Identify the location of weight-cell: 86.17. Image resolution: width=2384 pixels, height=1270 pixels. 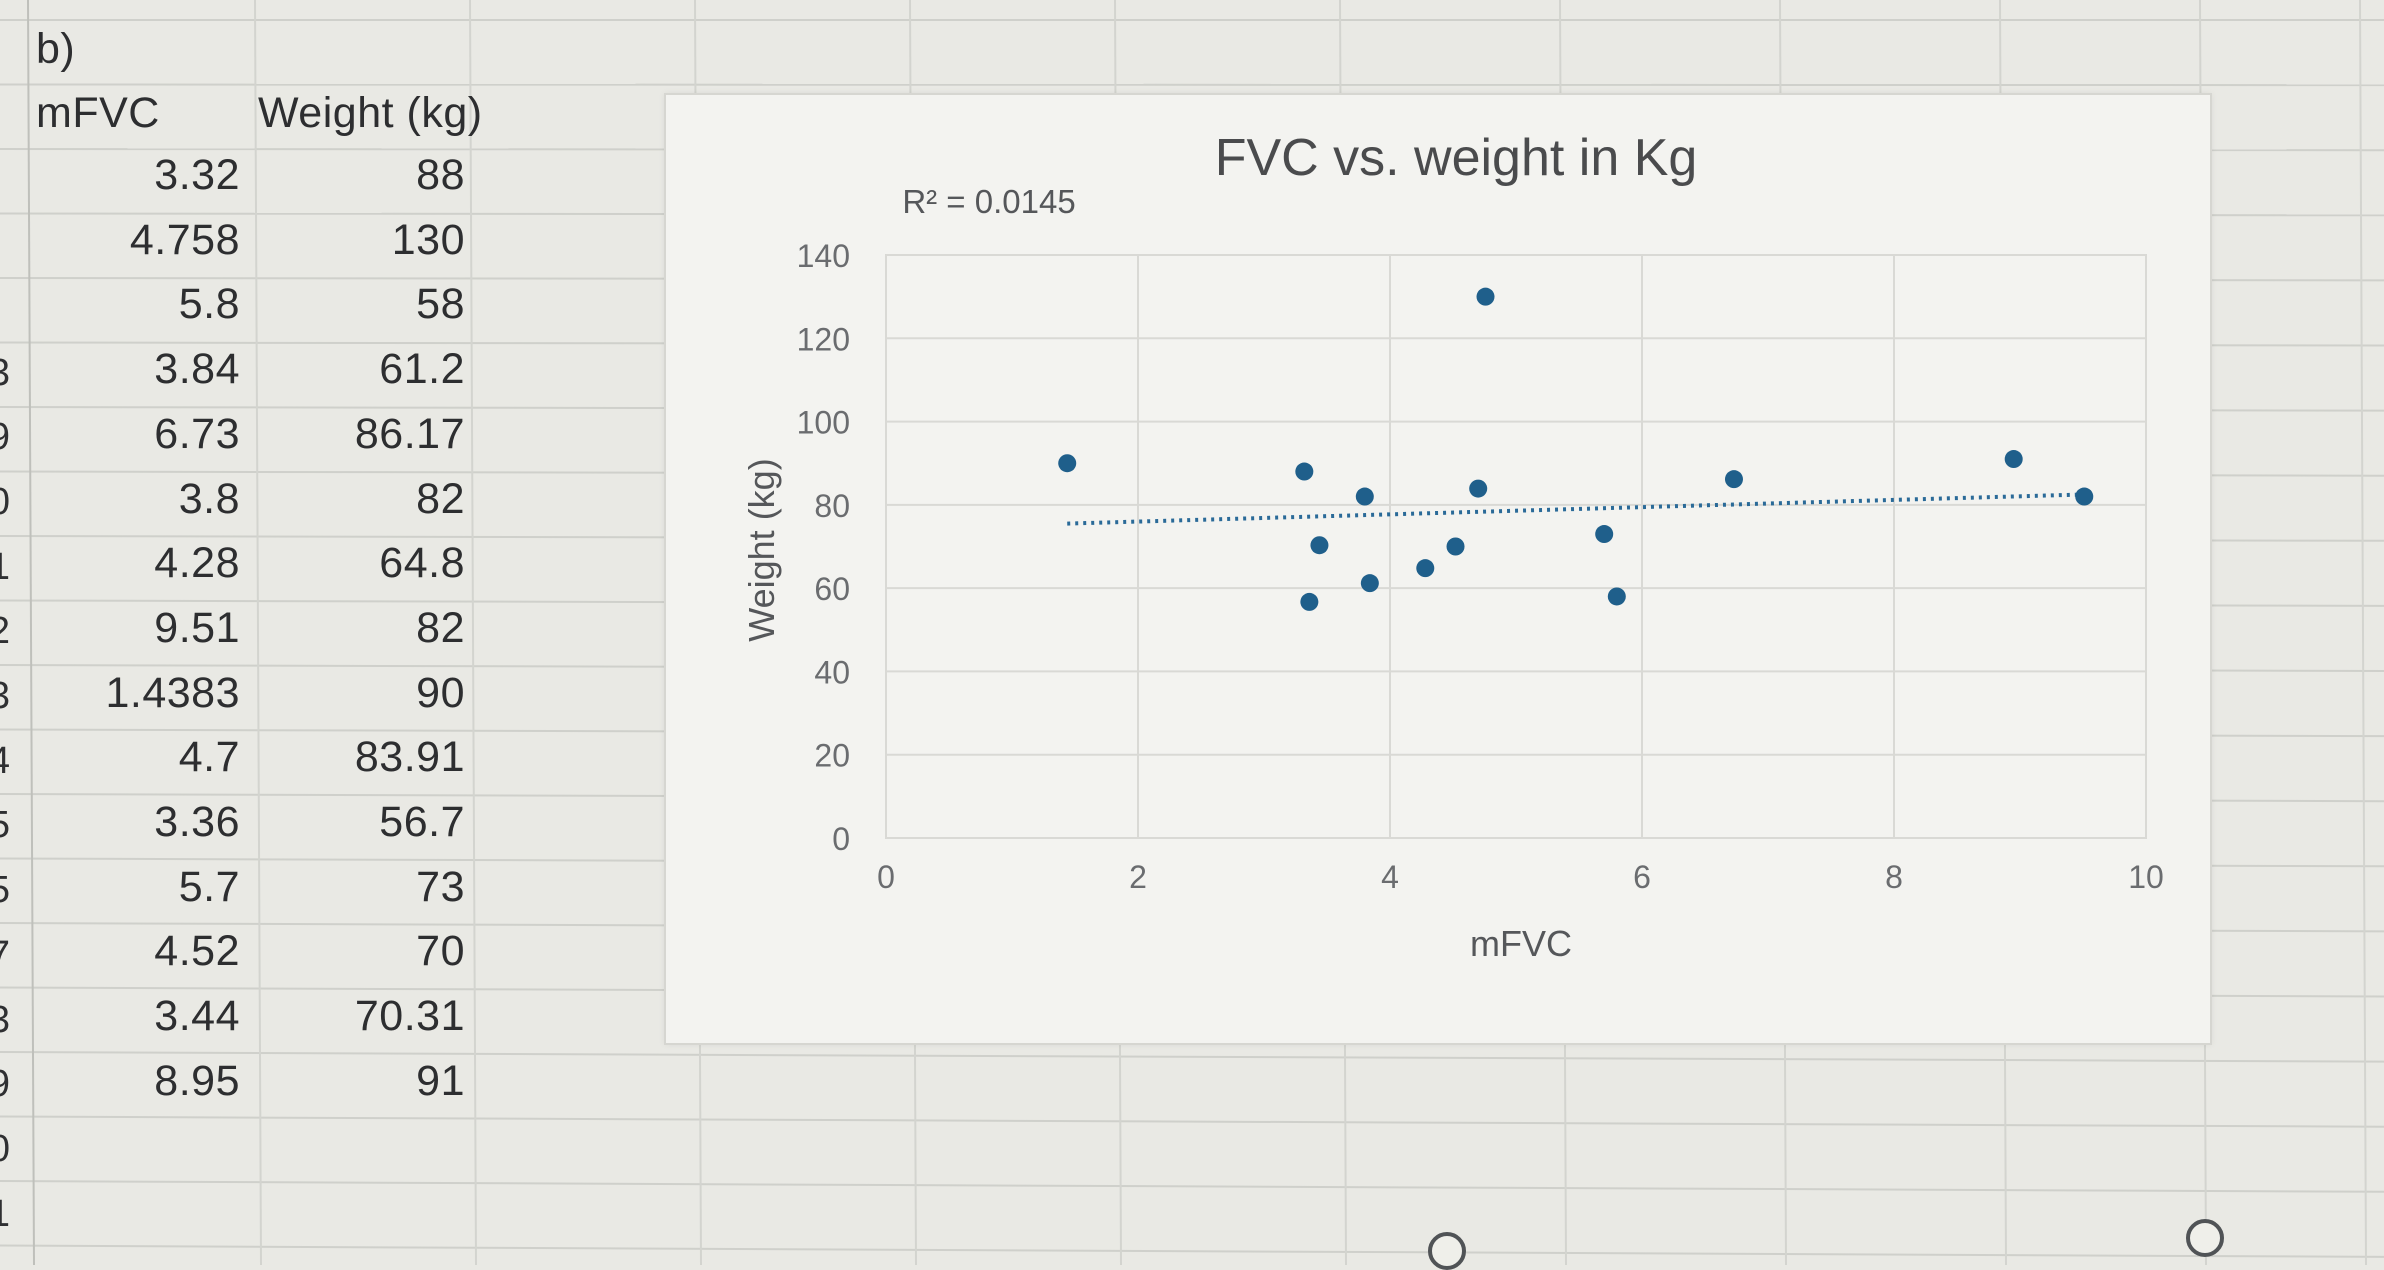
(409, 433).